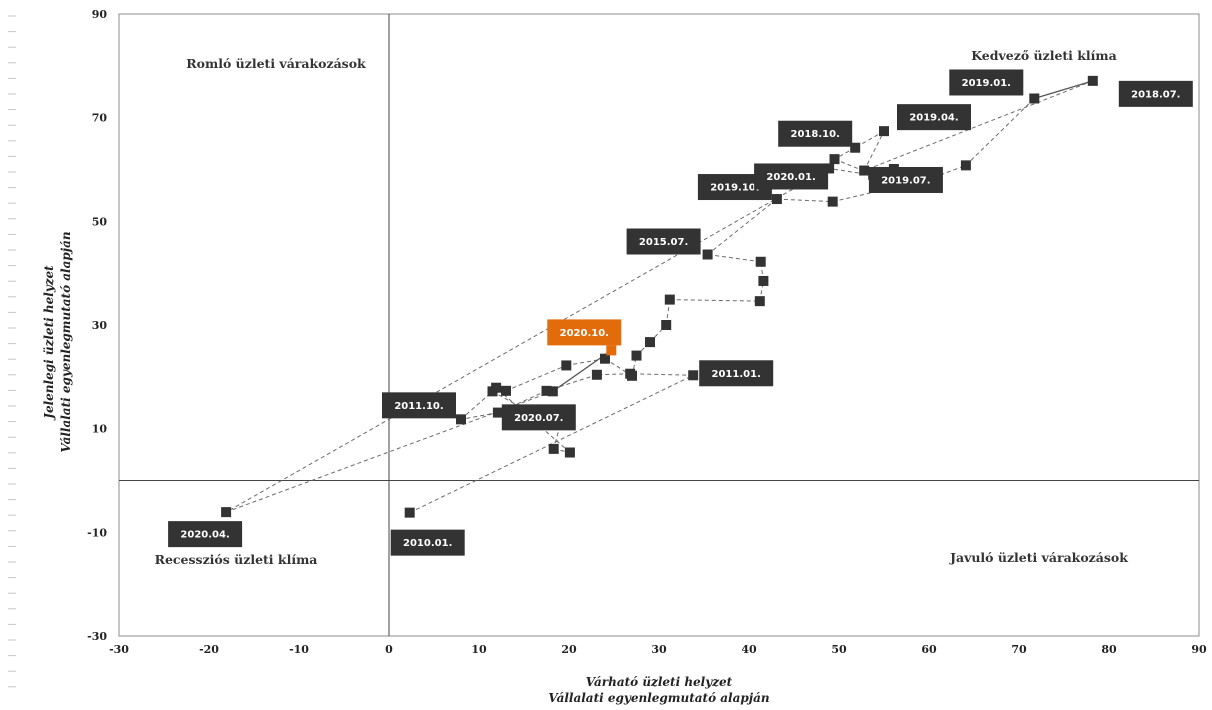 The height and width of the screenshot is (710, 1212). What do you see at coordinates (929, 649) in the screenshot?
I see `x-tick-label: 60` at bounding box center [929, 649].